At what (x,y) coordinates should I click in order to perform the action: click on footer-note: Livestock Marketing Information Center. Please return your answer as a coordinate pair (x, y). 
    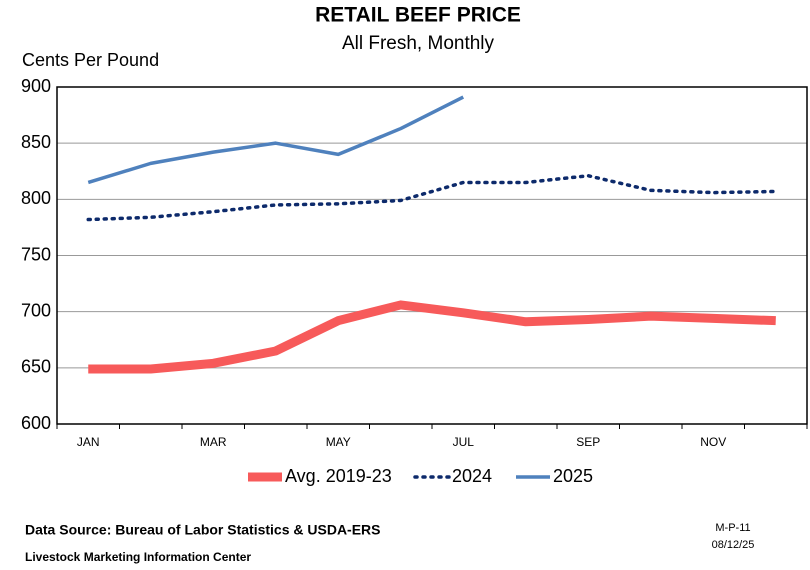
    Looking at the image, I should click on (138, 557).